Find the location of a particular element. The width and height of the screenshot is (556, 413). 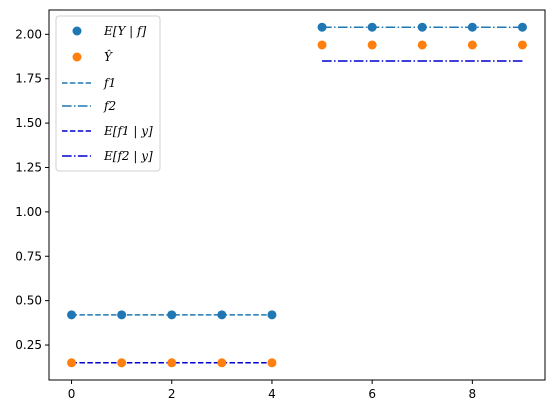

y-tick-label: 0.25 is located at coordinates (28, 345).